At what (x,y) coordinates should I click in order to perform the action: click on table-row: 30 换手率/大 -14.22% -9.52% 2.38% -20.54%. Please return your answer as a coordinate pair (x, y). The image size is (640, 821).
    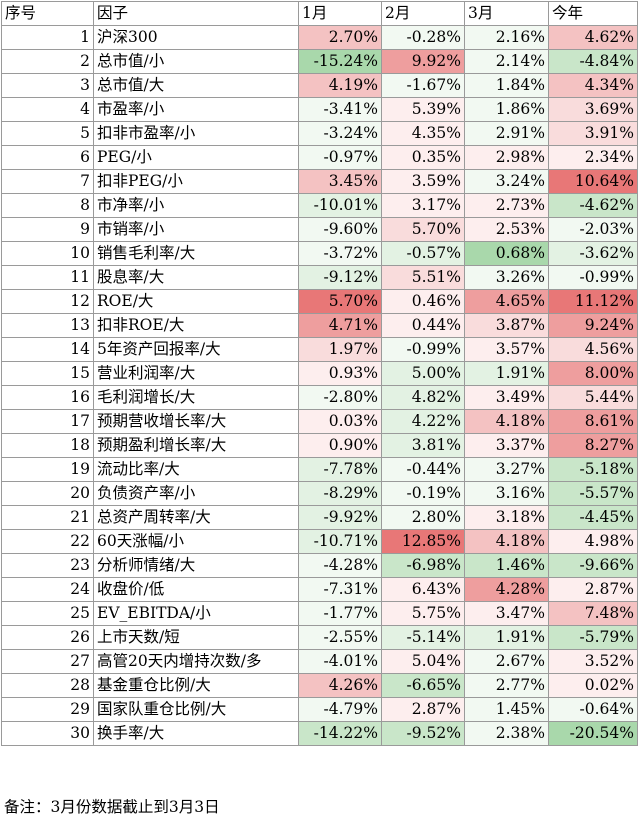
    Looking at the image, I should click on (319, 733).